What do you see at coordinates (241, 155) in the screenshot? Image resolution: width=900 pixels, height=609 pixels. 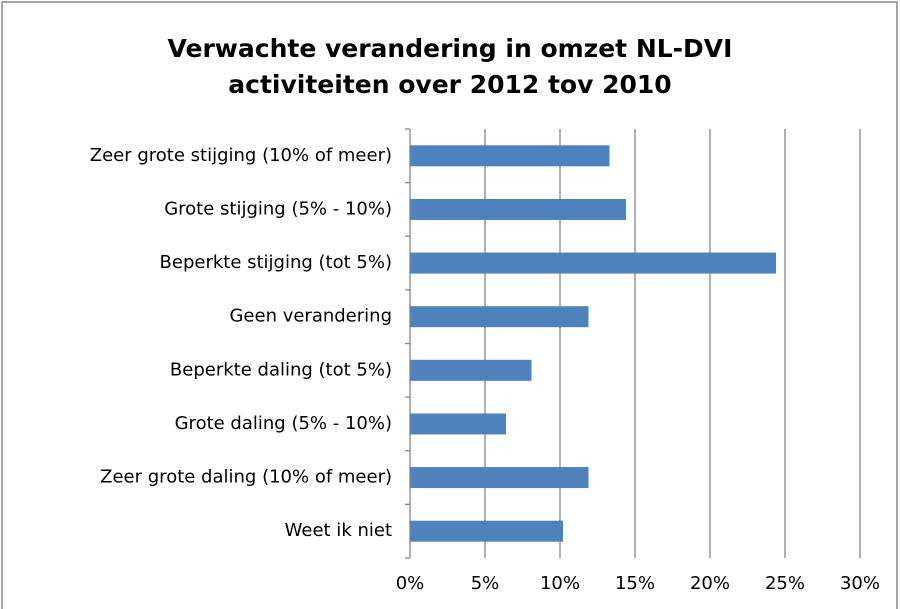 I see `y-tick-label: Zeer grote stijging (10% of meer)` at bounding box center [241, 155].